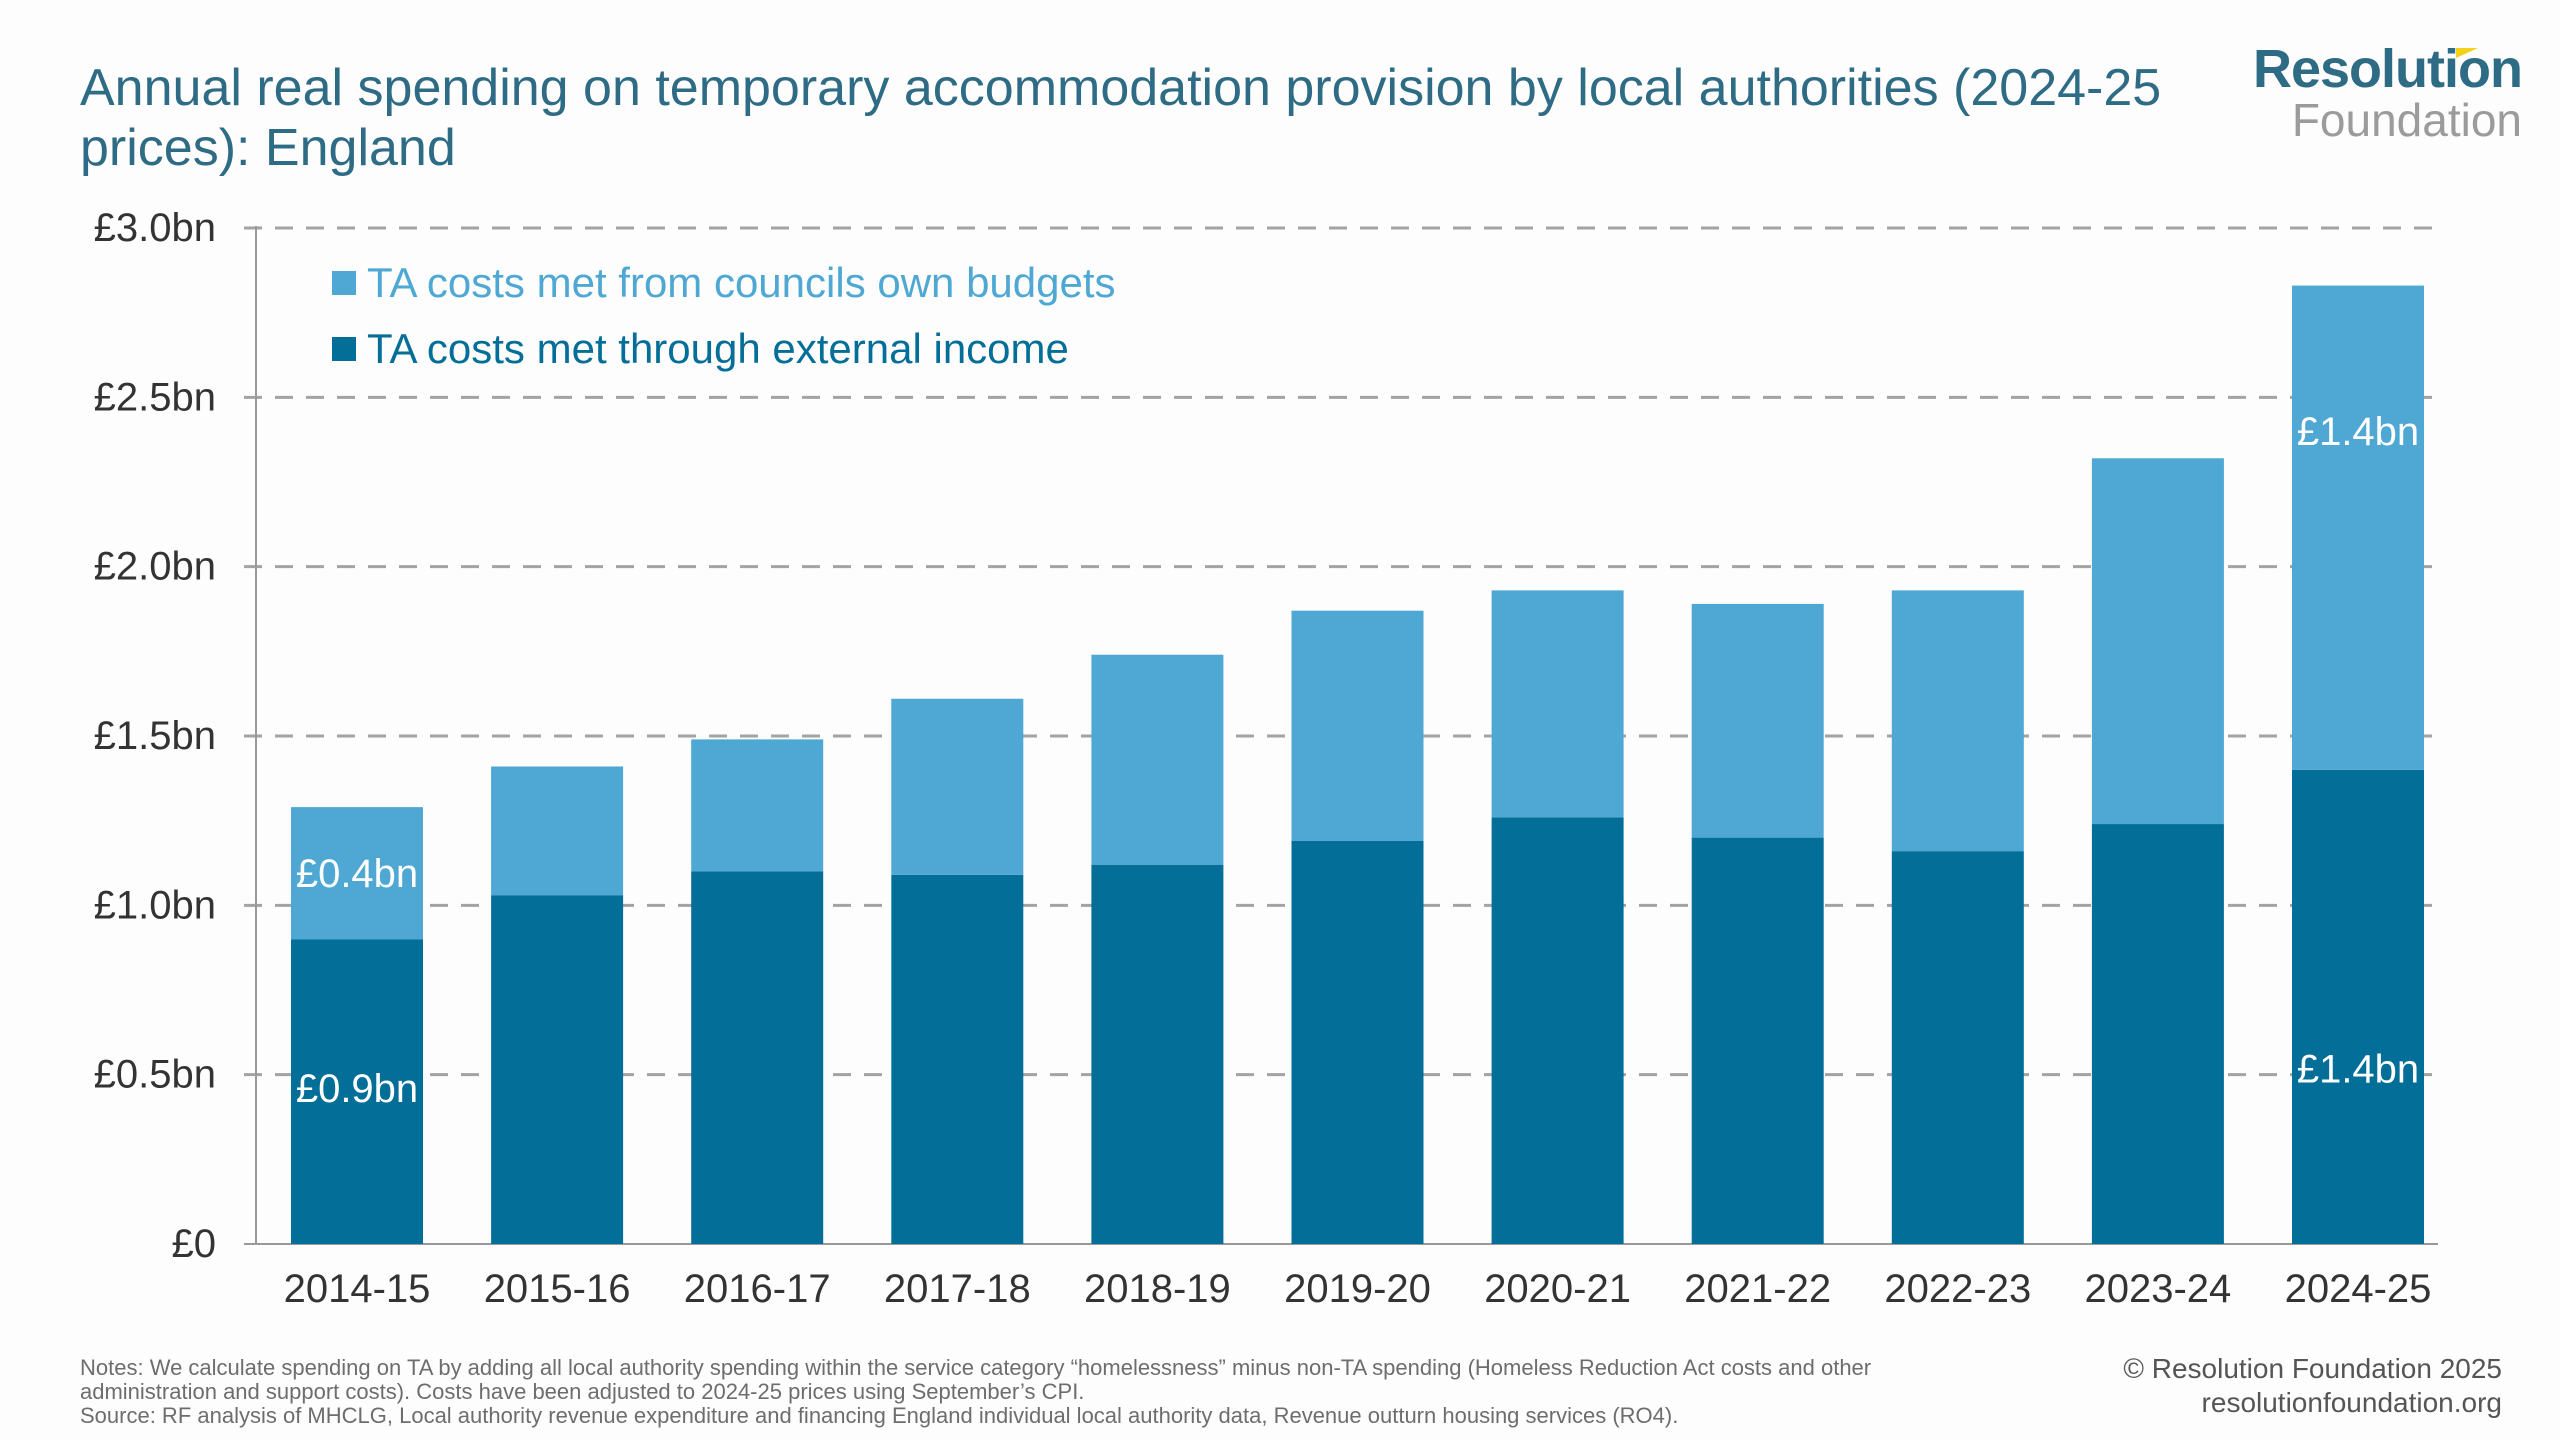  What do you see at coordinates (2467, 53) in the screenshot?
I see `logo-accent-icon` at bounding box center [2467, 53].